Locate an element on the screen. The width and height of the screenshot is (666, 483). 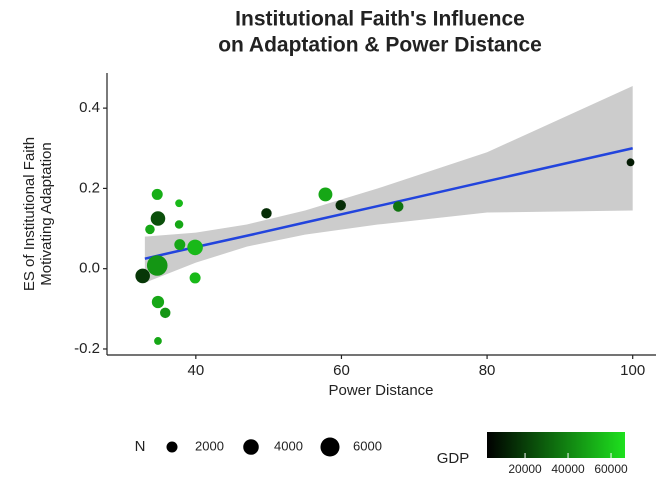
color-tick-label: 60000 is located at coordinates (611, 469).